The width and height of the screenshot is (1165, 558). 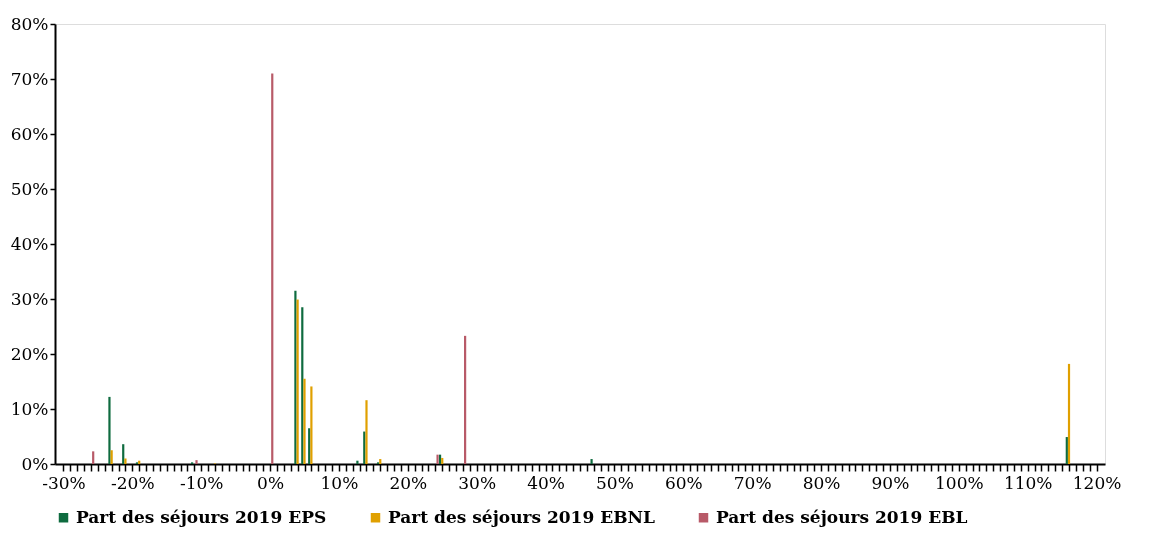 What do you see at coordinates (1028, 482) in the screenshot?
I see `x-tick-label: 110%` at bounding box center [1028, 482].